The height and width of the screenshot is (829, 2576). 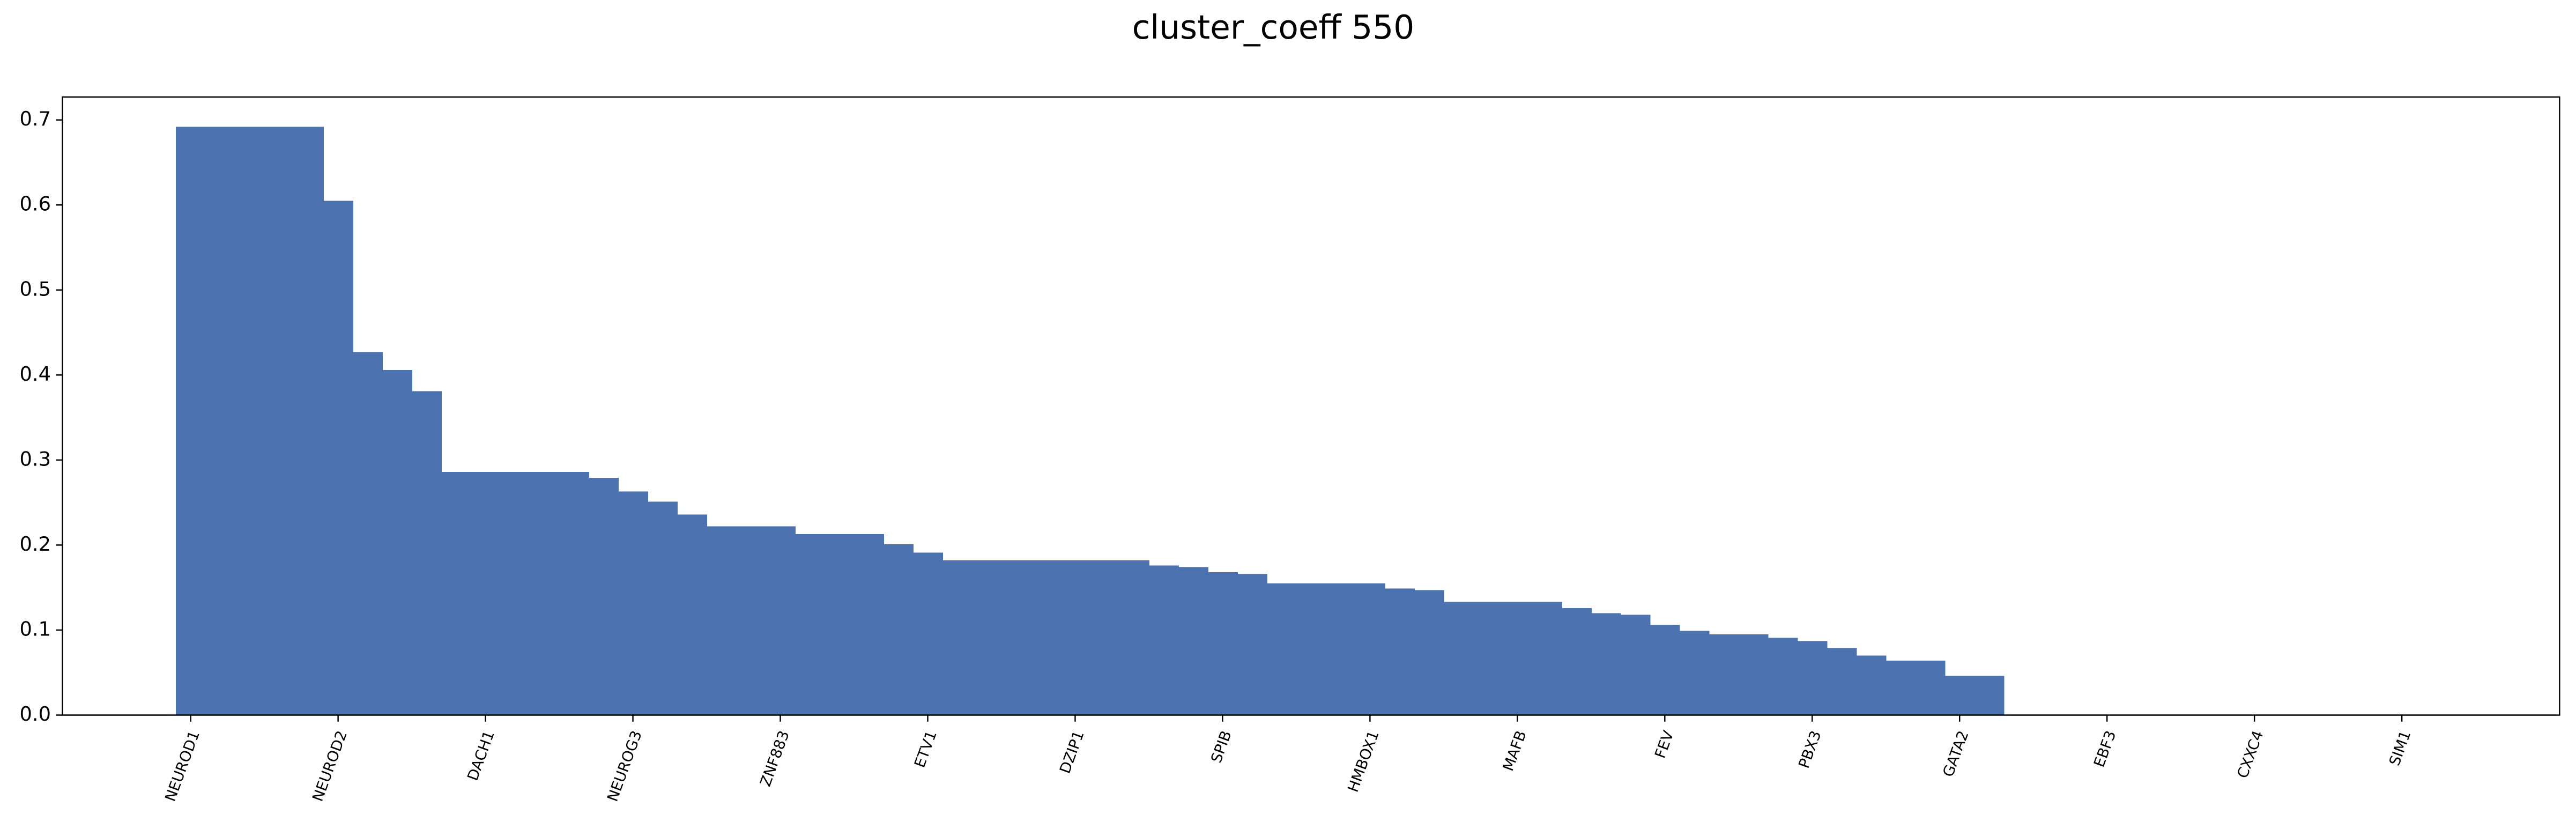 I want to click on y-tick-label: 0.4, so click(x=36, y=374).